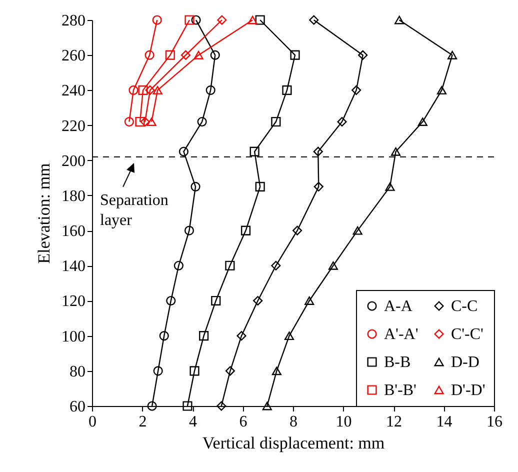 This screenshot has height=472, width=518. What do you see at coordinates (294, 422) in the screenshot?
I see `x-tick-label: 8` at bounding box center [294, 422].